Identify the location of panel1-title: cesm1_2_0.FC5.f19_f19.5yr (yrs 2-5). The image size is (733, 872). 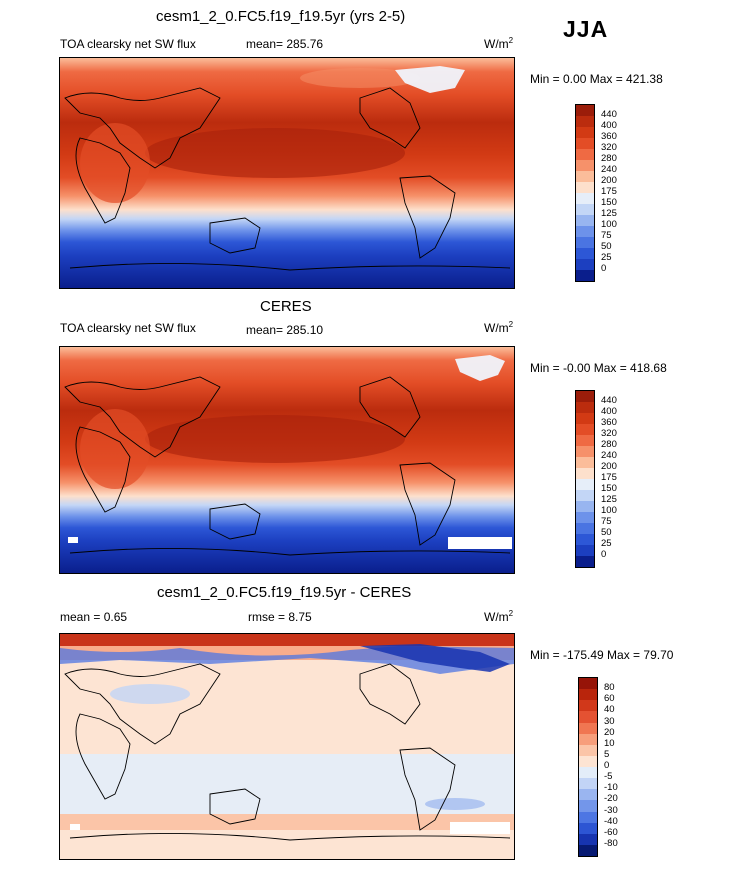
(281, 16).